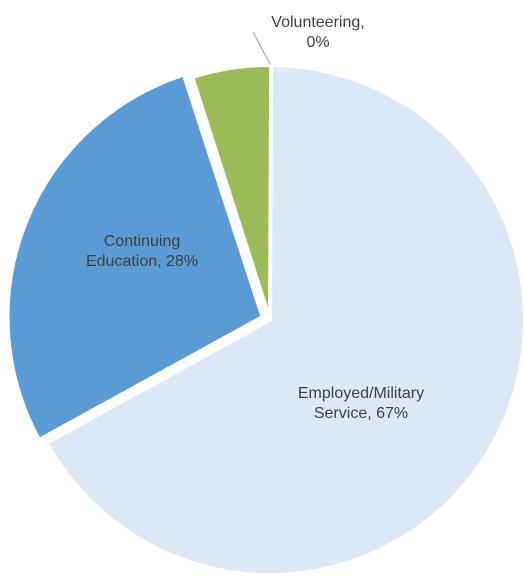  I want to click on leader-lines, so click(261, 48).